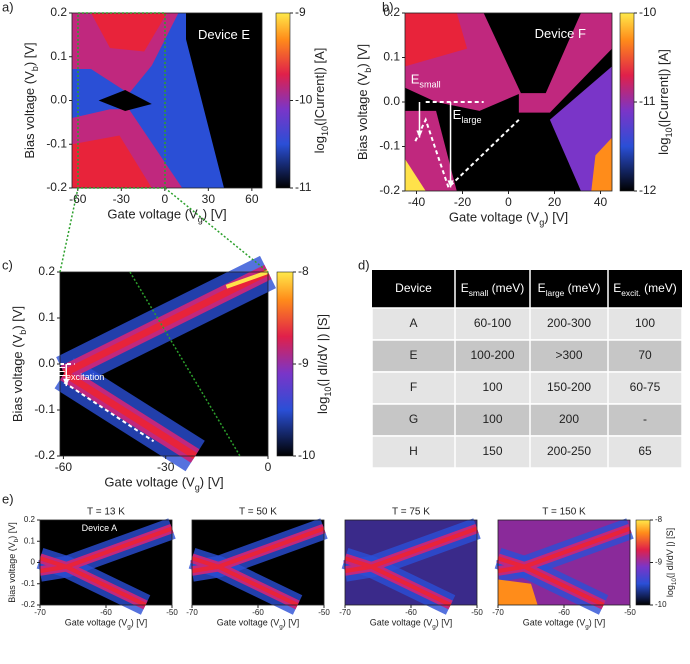  Describe the element at coordinates (61, 372) in the screenshot. I see `annotation-main: E` at that location.